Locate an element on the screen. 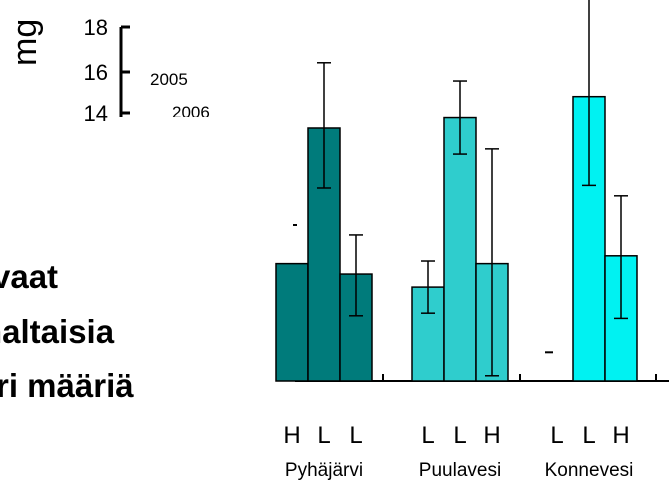 Image resolution: width=669 pixels, height=485 pixels. inset-tick-label: 14 is located at coordinates (96, 113).